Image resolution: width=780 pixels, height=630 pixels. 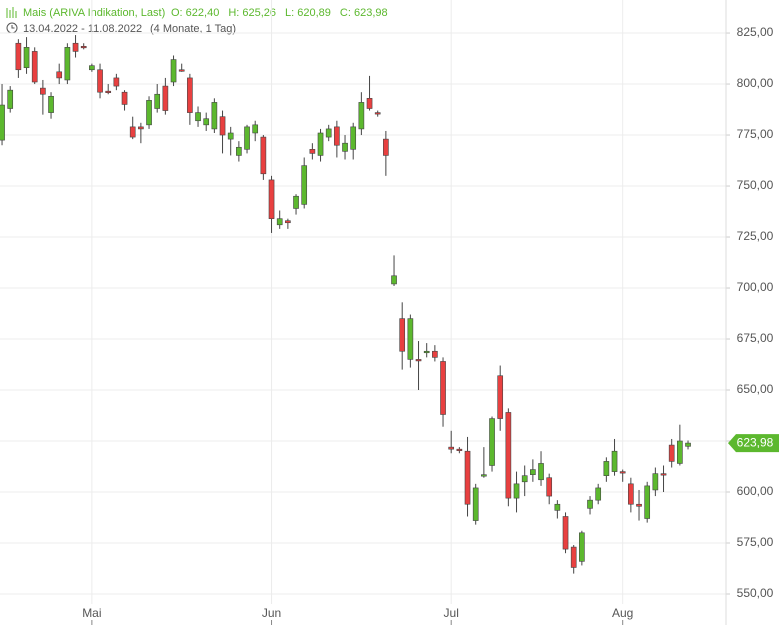 What do you see at coordinates (755, 338) in the screenshot?
I see `y-tick-label: 675,00` at bounding box center [755, 338].